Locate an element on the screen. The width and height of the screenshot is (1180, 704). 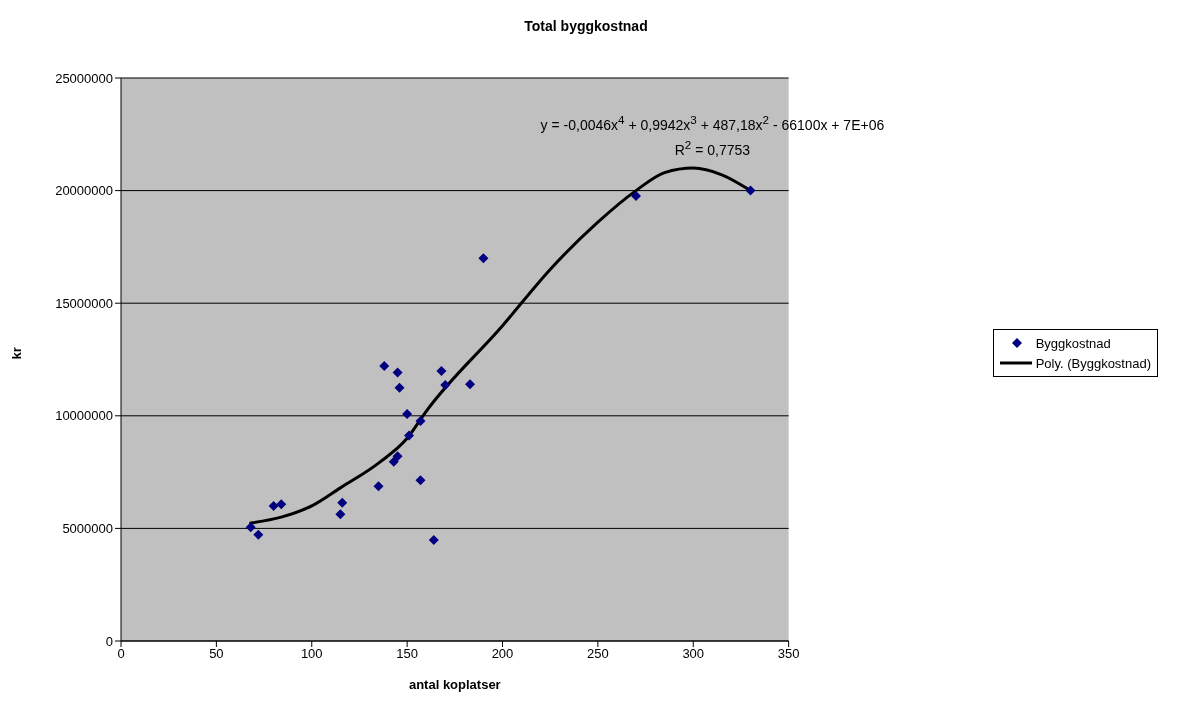
chart-title: Total byggkostnad is located at coordinates (586, 26).